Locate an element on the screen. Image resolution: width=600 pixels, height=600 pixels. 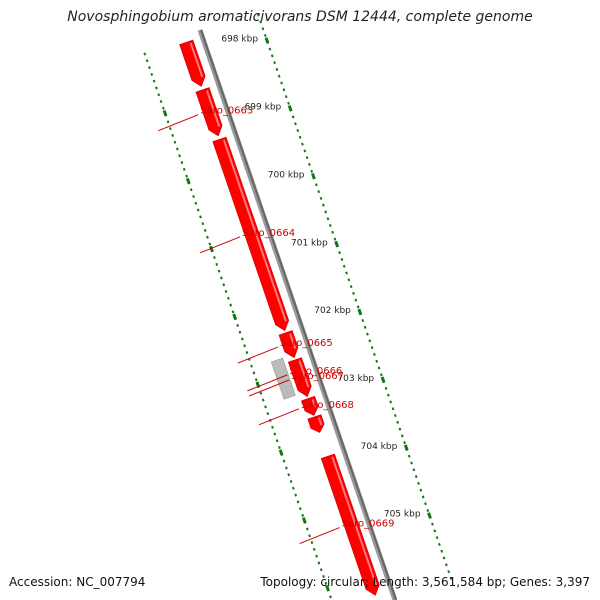
gene-label: Saro_0668 is located at coordinates (327, 405).